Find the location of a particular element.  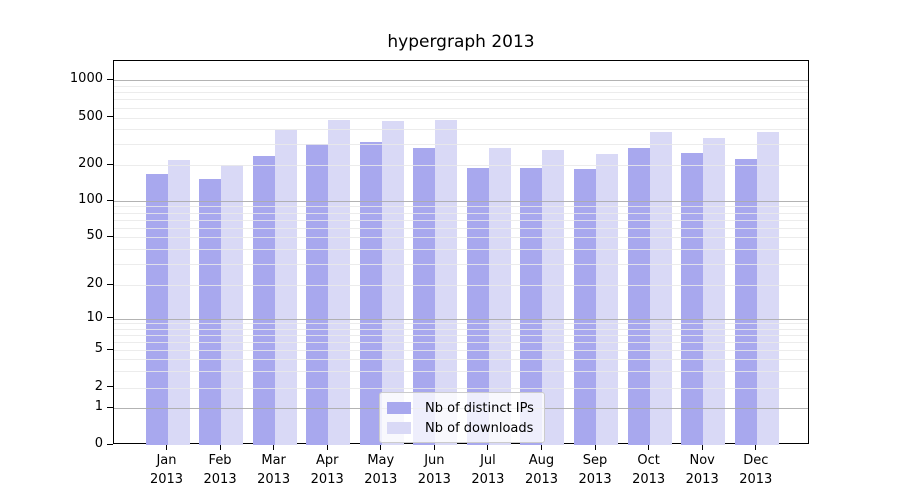

x-tick-month: Nov is located at coordinates (702, 460).